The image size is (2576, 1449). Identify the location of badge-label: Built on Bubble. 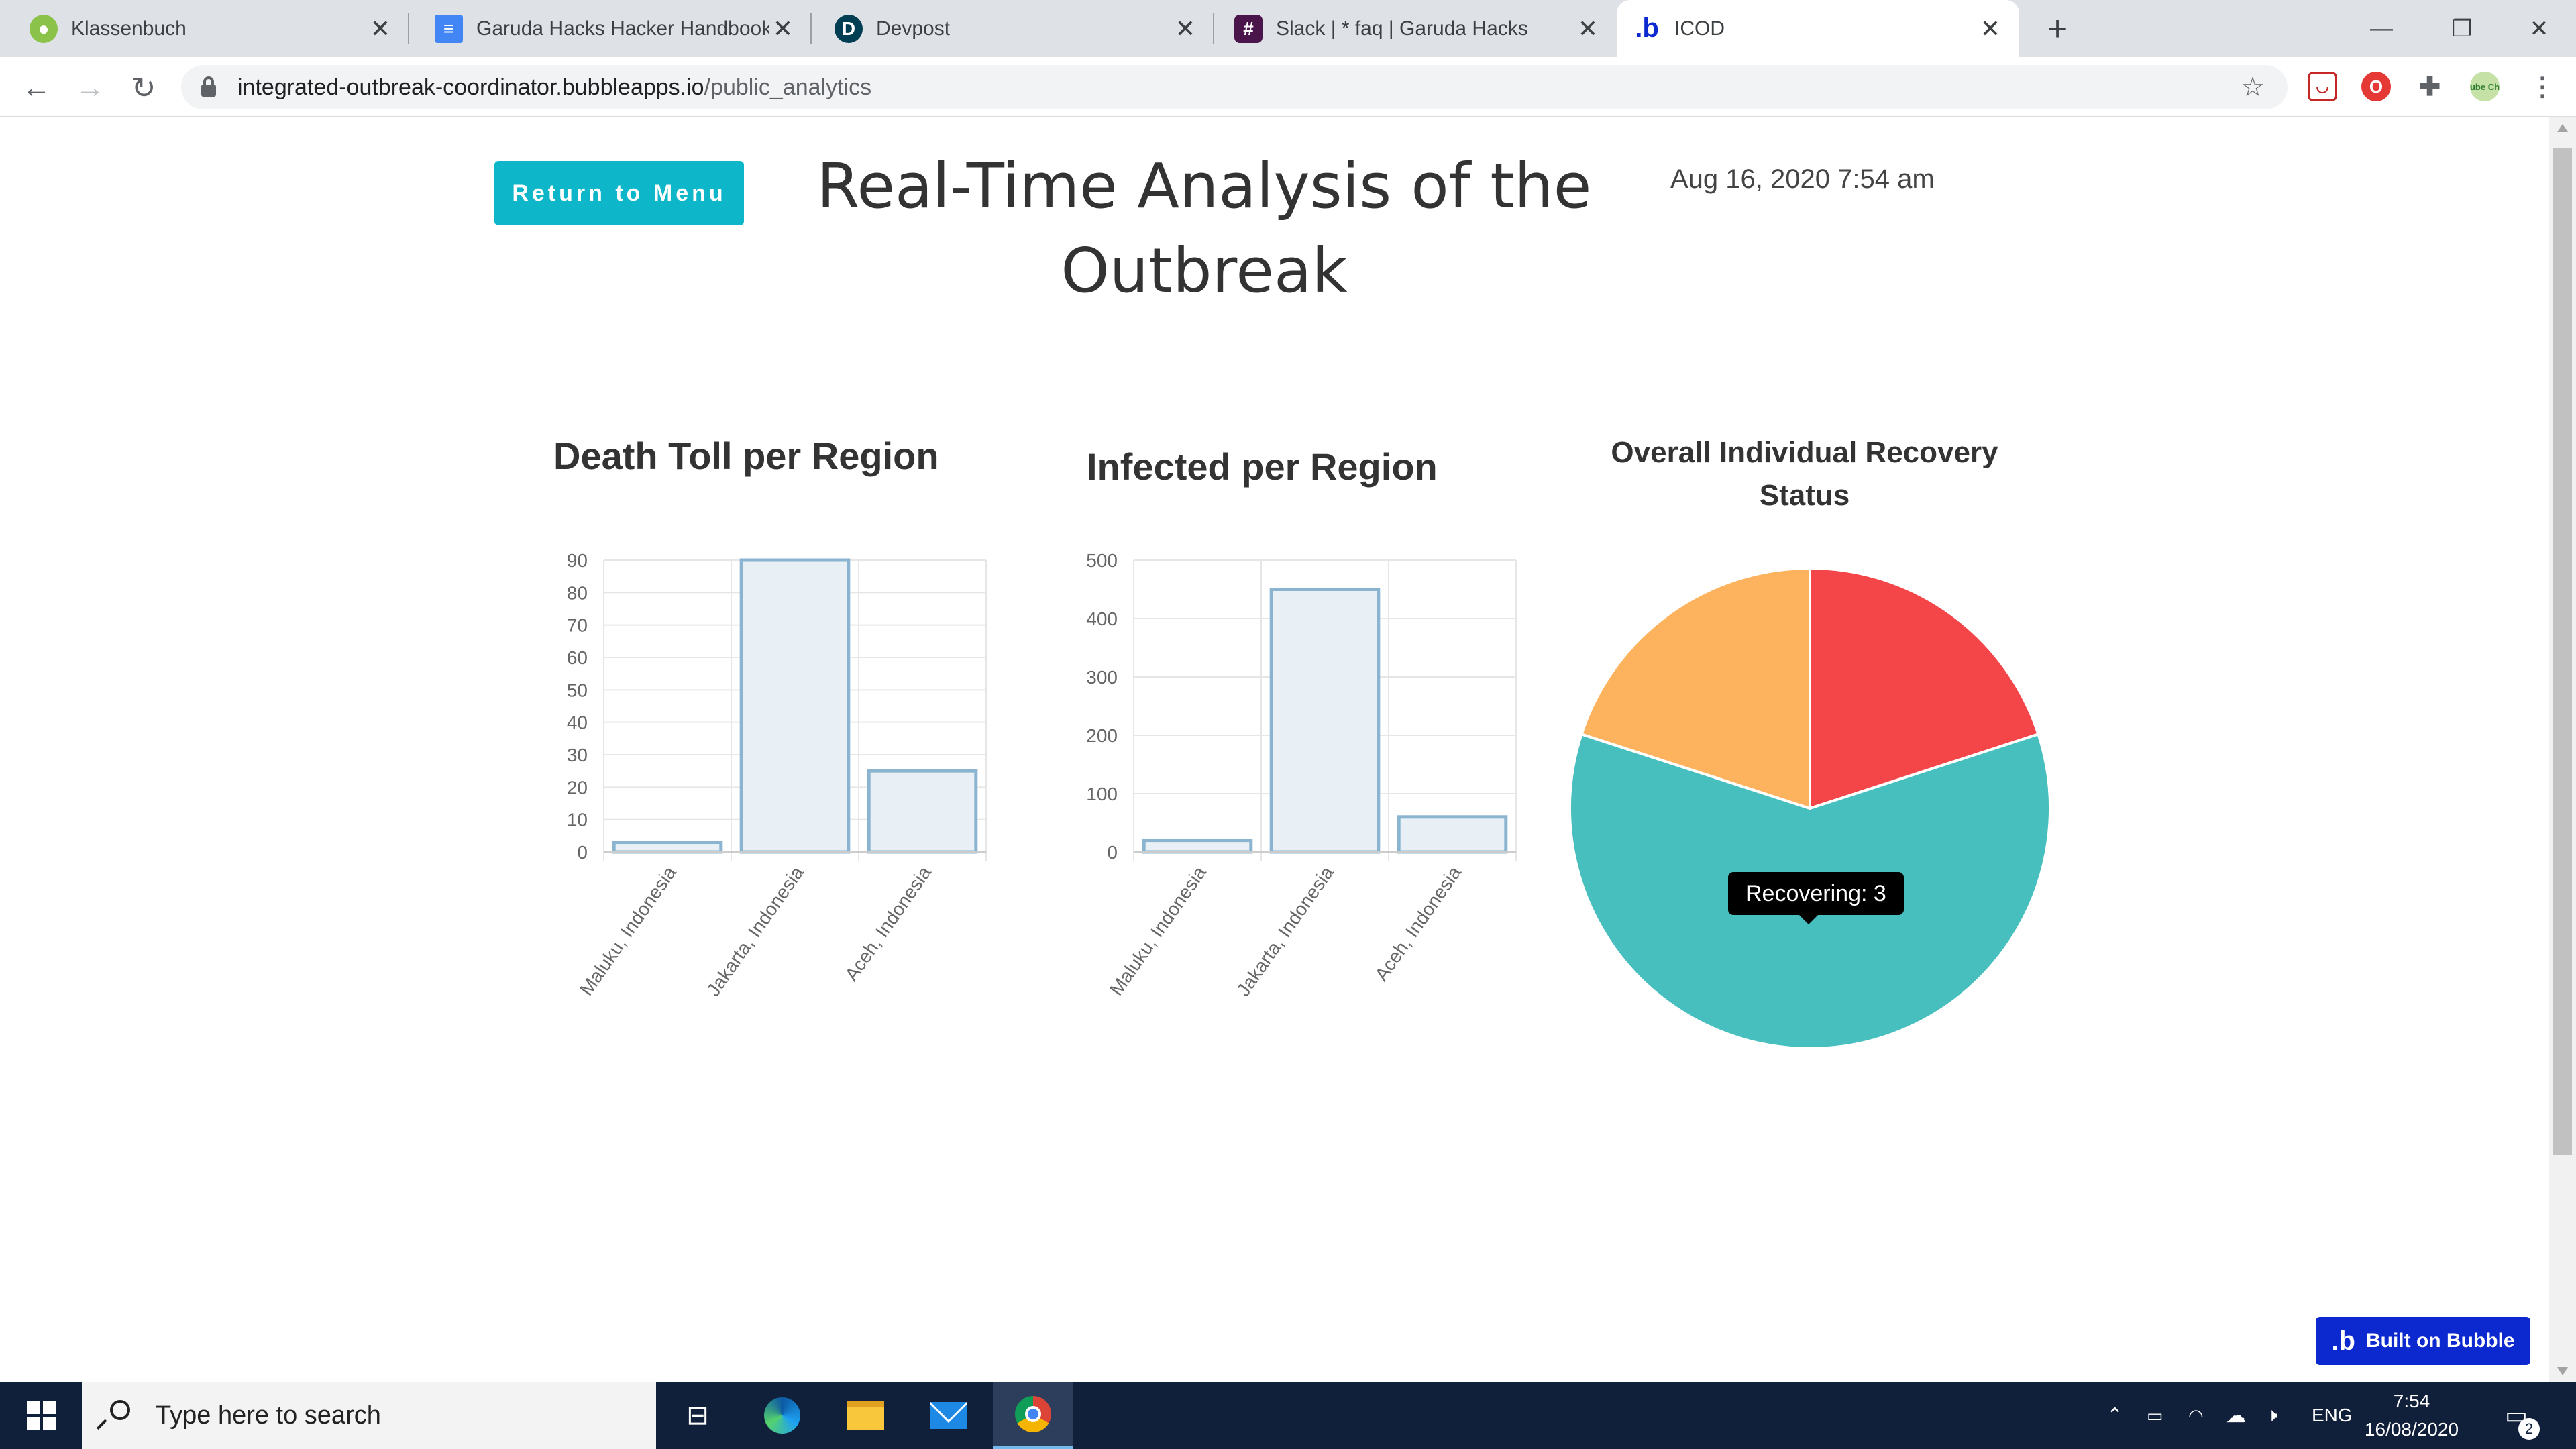
(2440, 1341).